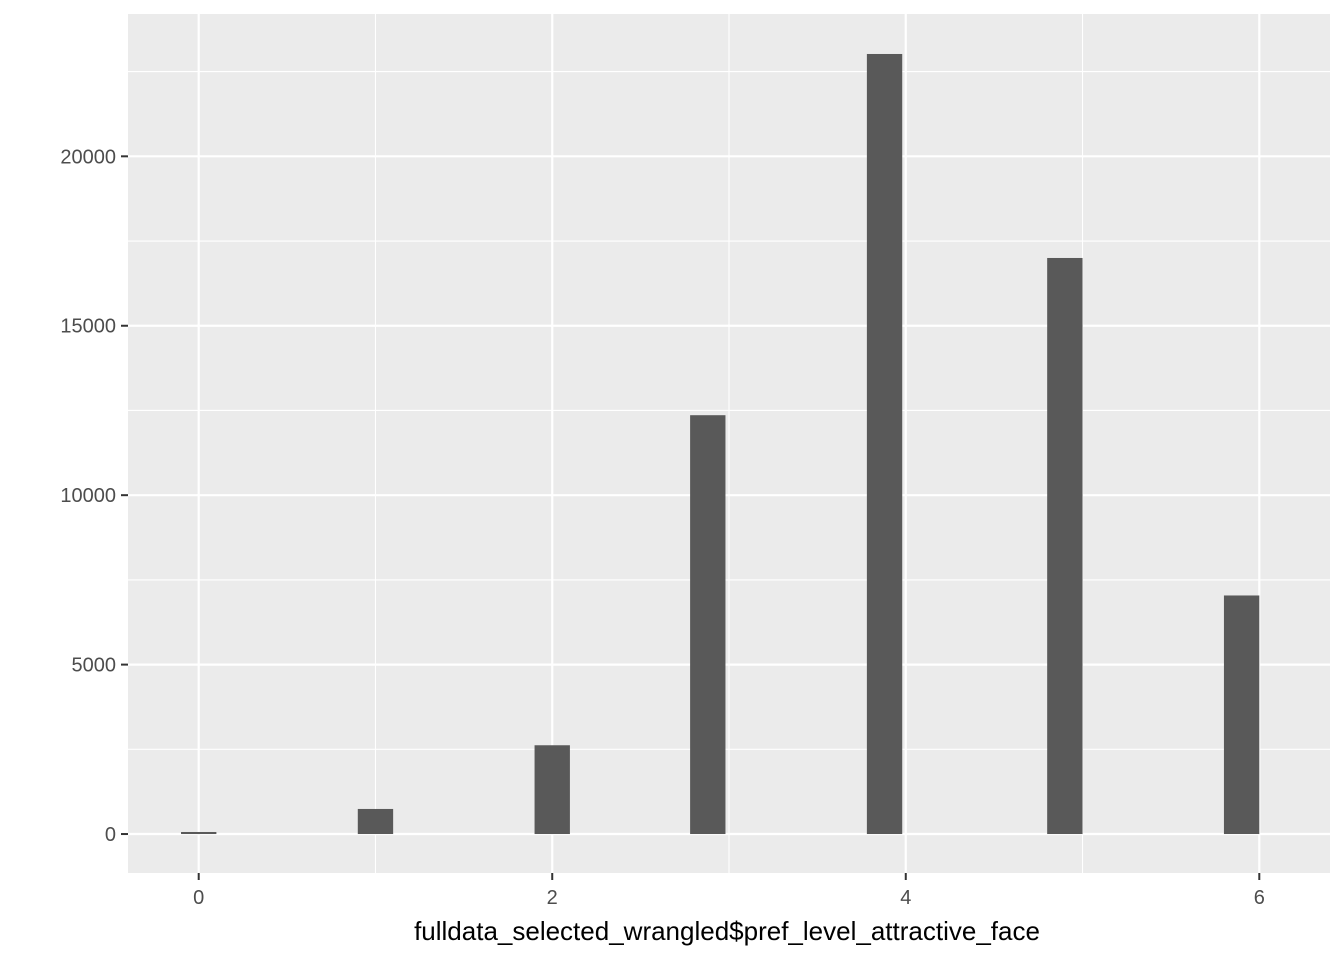 The height and width of the screenshot is (960, 1344). I want to click on x-axis: 0 2 4 6, so click(729, 891).